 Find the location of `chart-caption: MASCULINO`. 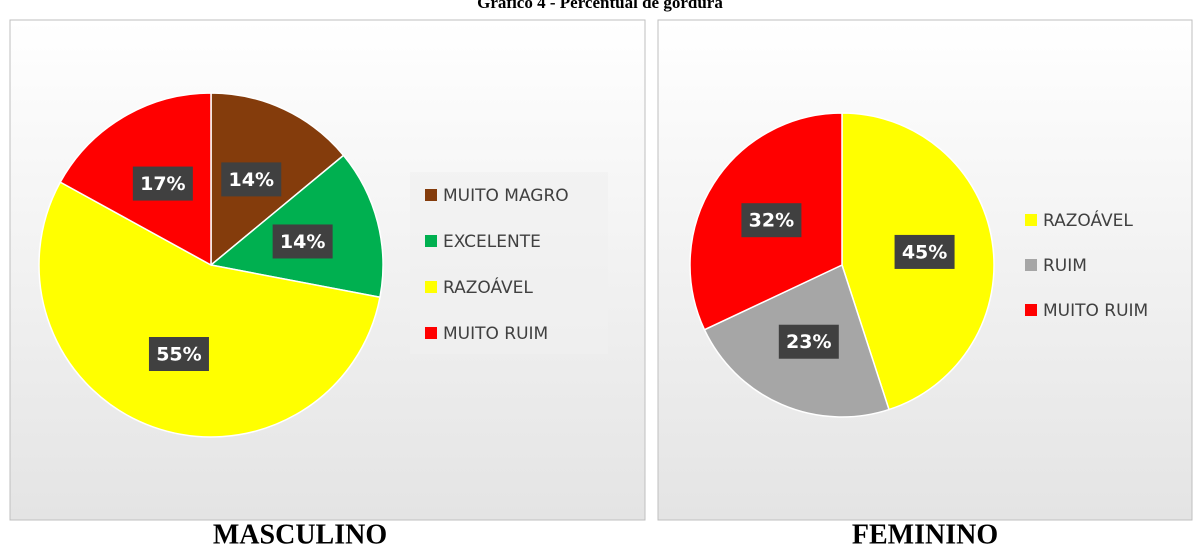

chart-caption: MASCULINO is located at coordinates (300, 534).